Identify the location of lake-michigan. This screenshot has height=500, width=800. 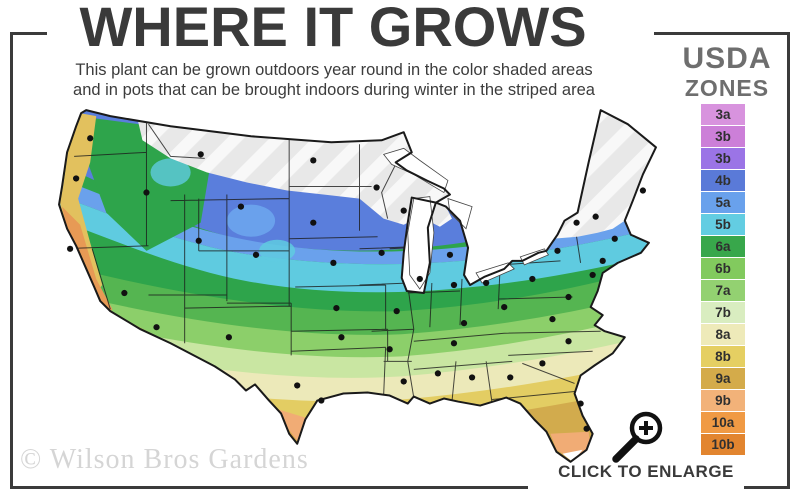
(421, 243).